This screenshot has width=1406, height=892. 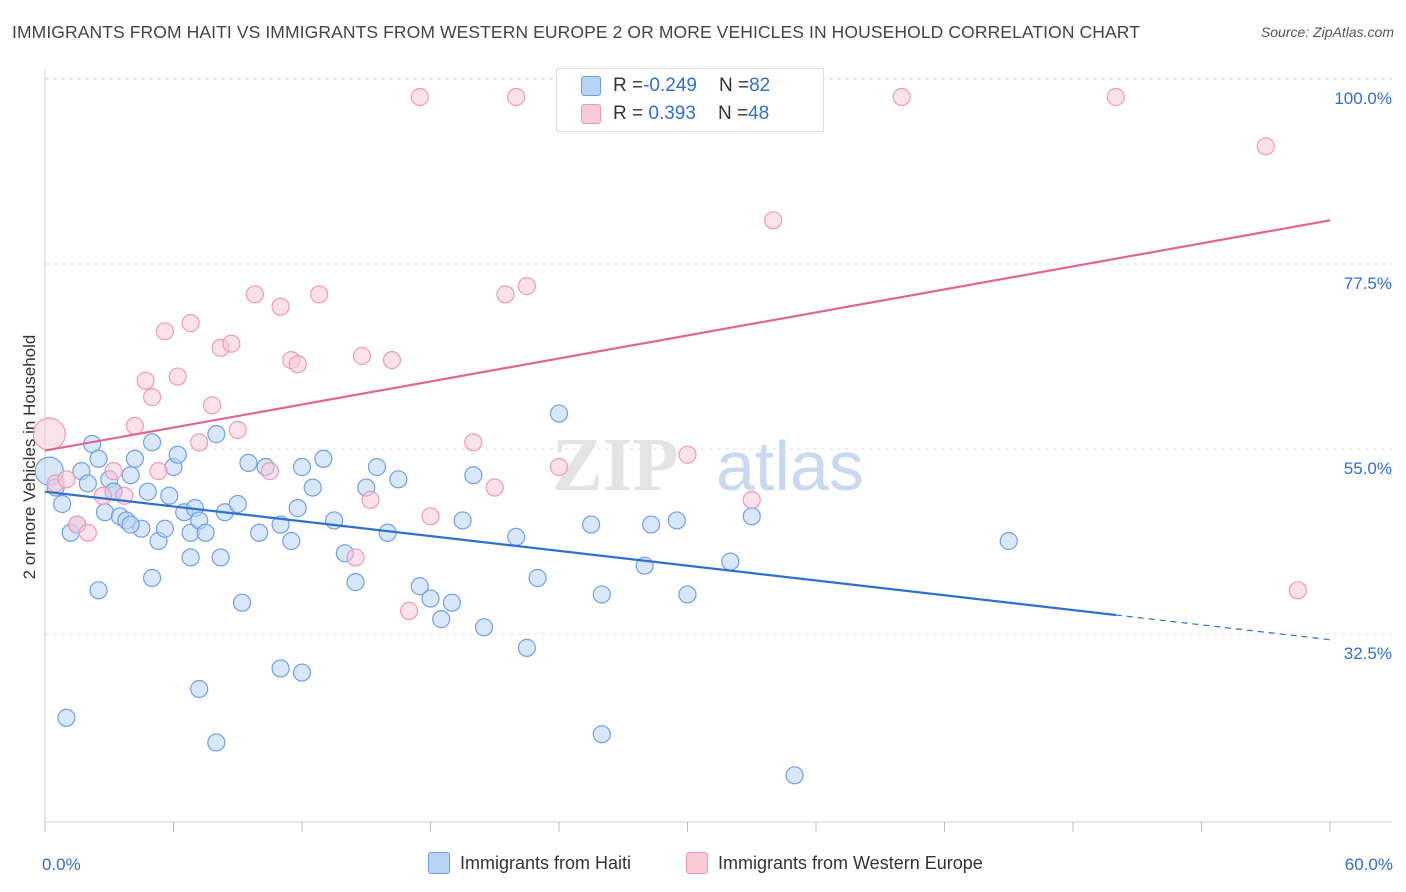 What do you see at coordinates (697, 863) in the screenshot?
I see `legend-we-swatch` at bounding box center [697, 863].